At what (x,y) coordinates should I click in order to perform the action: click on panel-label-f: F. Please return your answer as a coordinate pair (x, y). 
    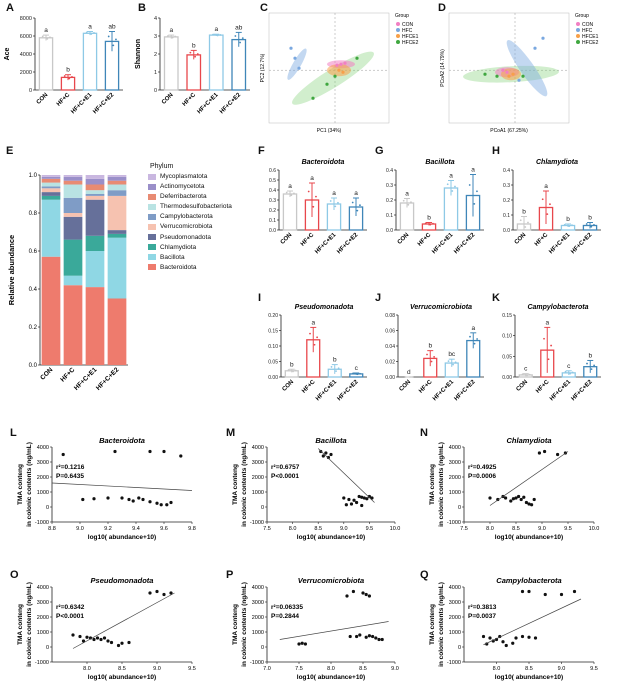
    Looking at the image, I should click on (261, 151).